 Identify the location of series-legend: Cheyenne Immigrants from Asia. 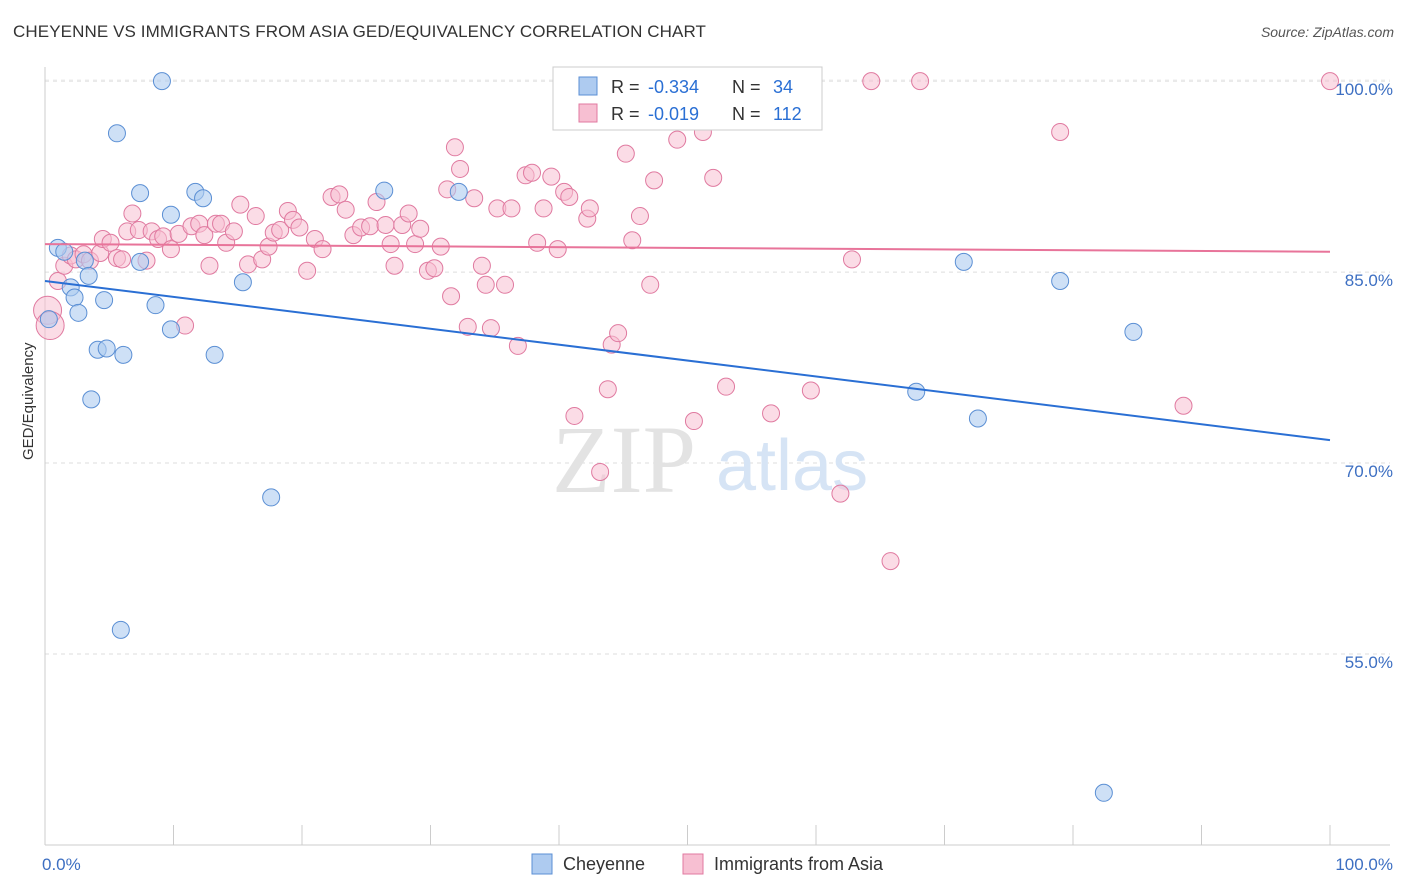
(707, 864).